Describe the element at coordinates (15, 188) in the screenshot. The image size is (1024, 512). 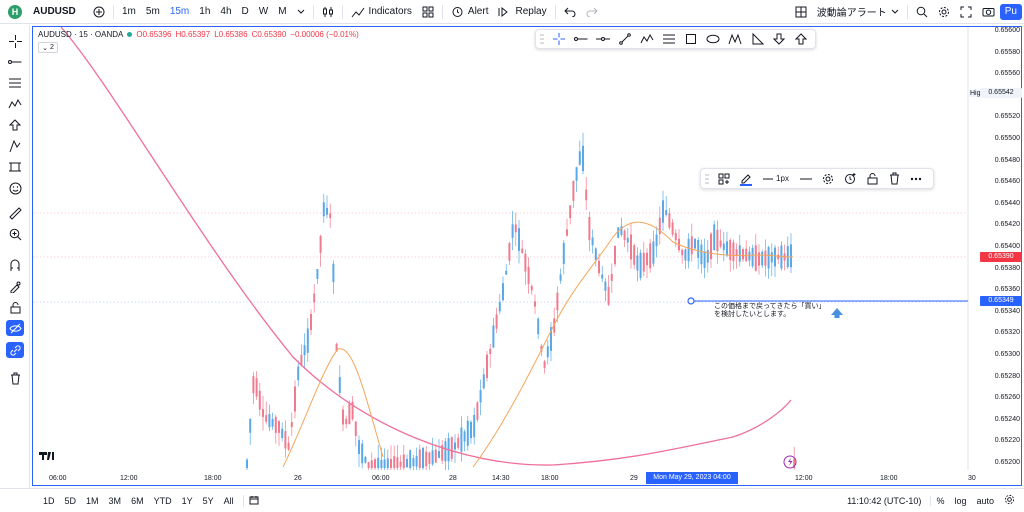
I see `emoji-icon` at that location.